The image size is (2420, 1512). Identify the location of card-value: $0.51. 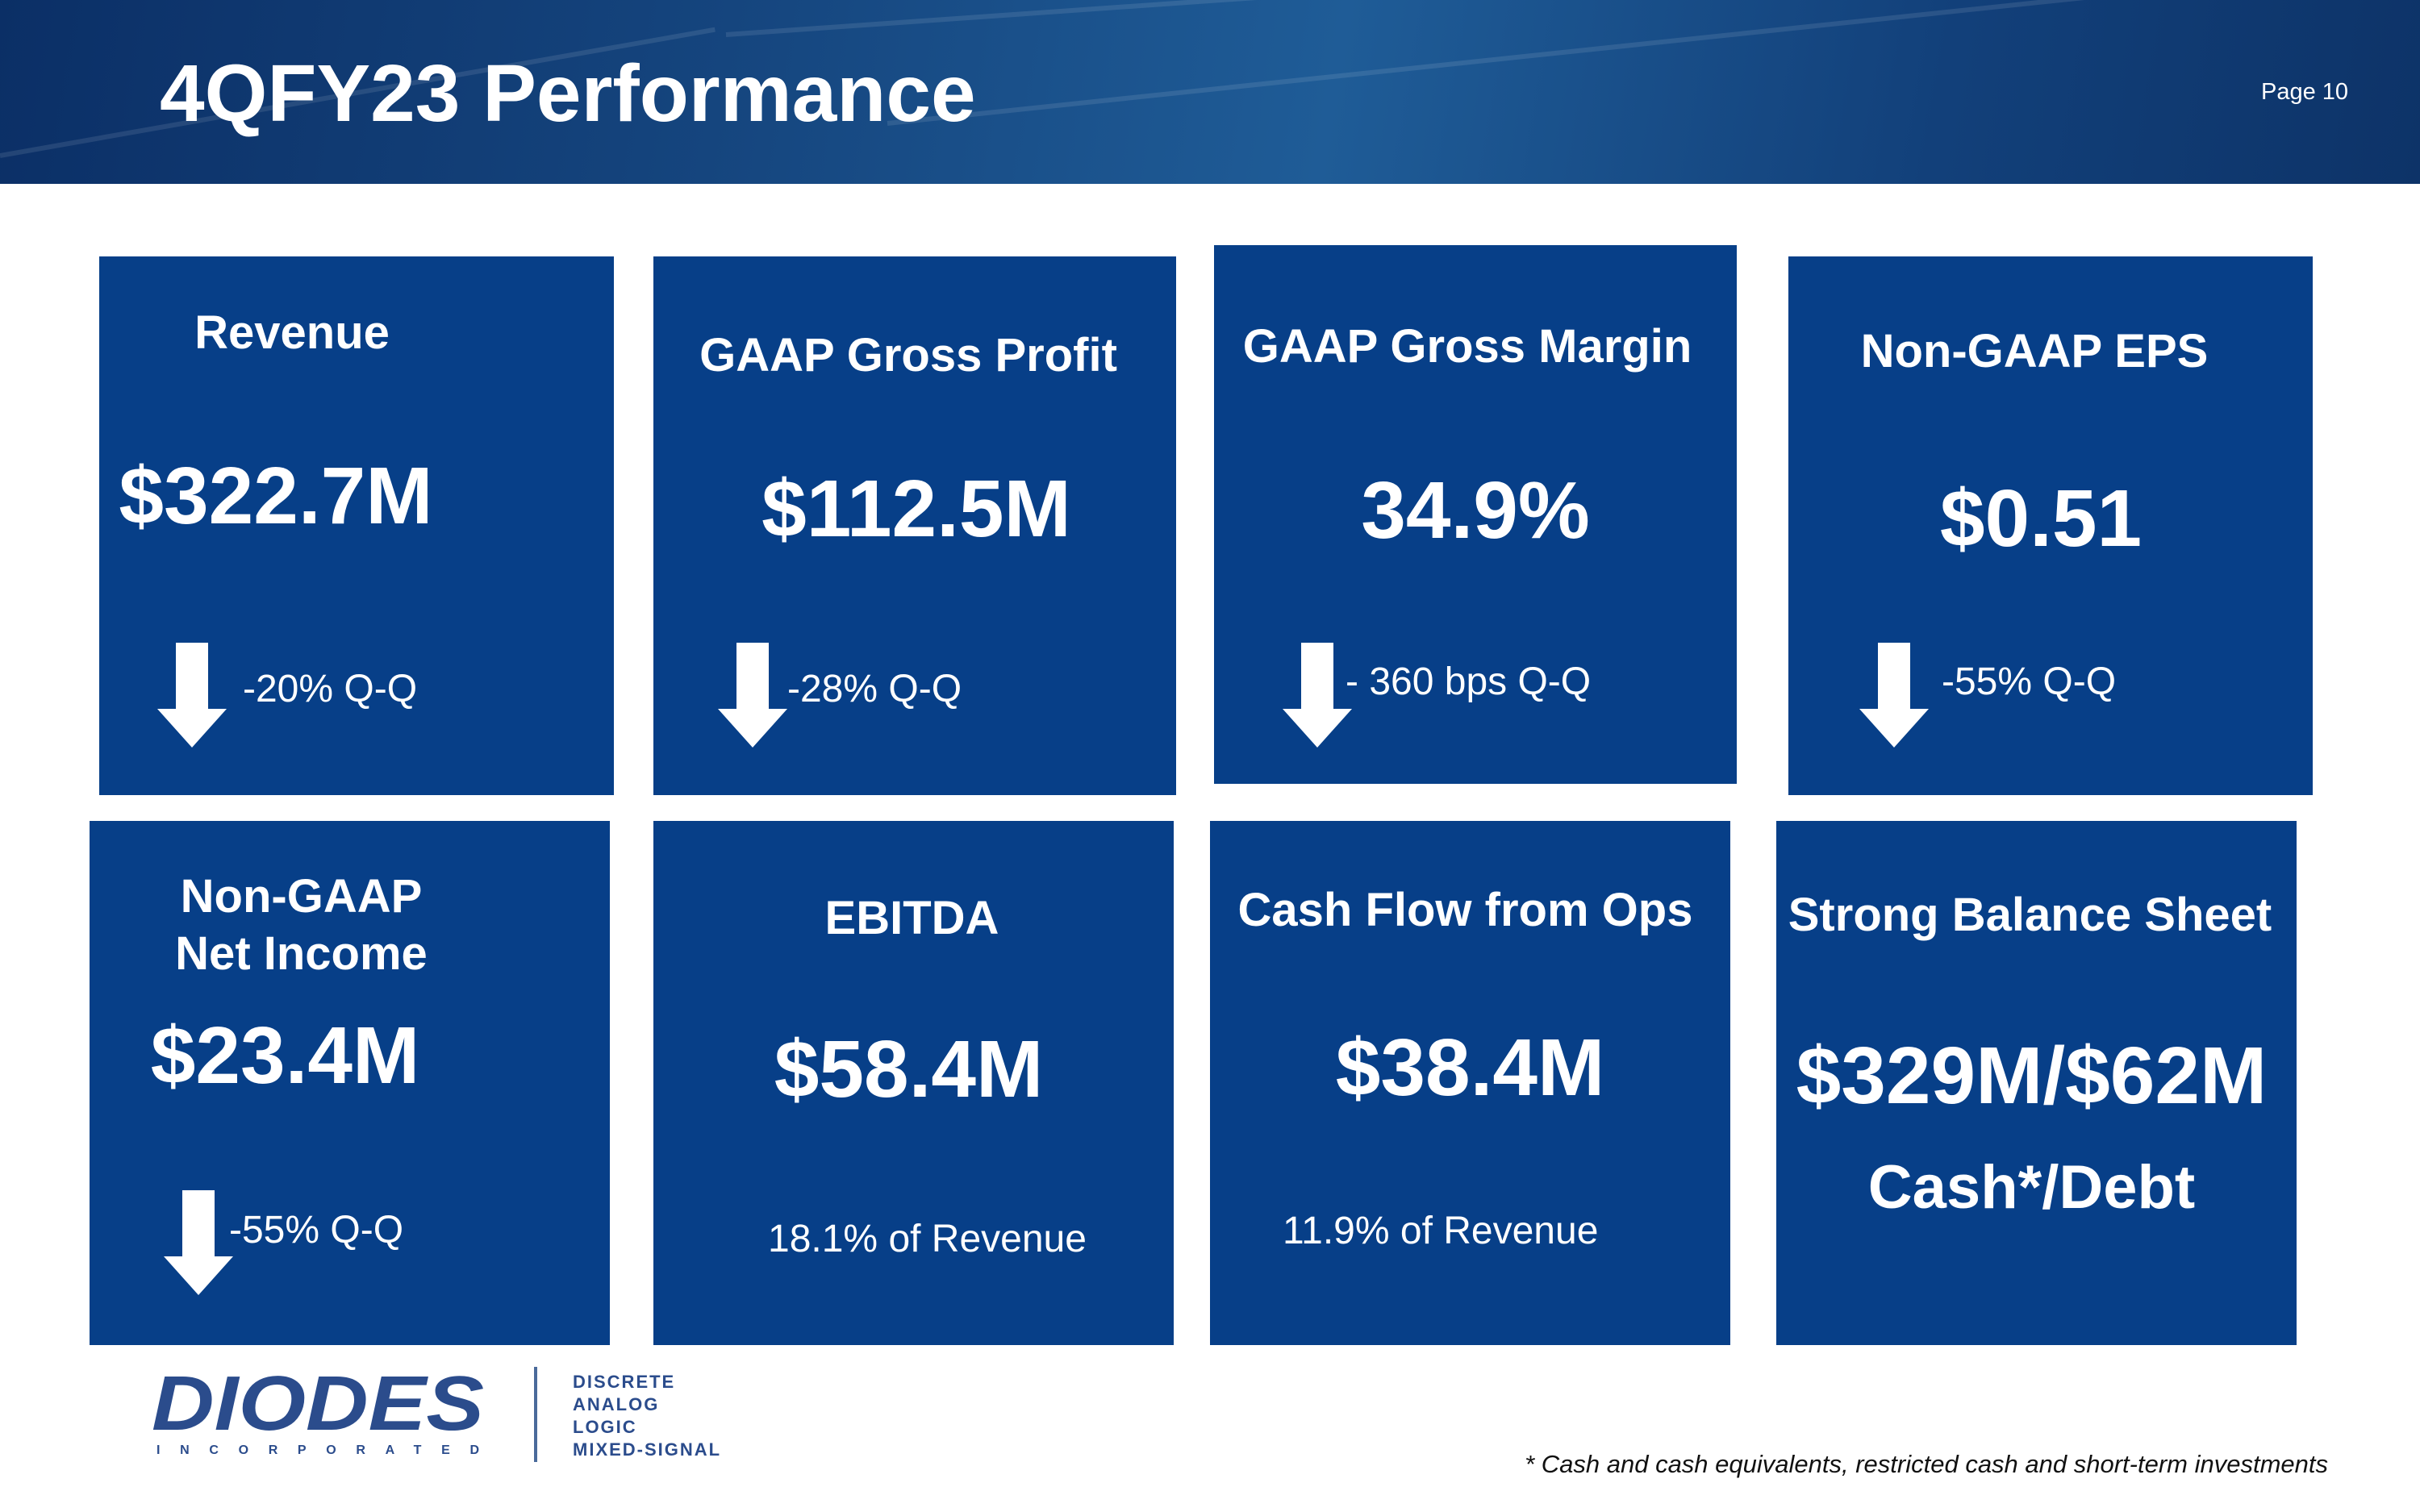
(2041, 518).